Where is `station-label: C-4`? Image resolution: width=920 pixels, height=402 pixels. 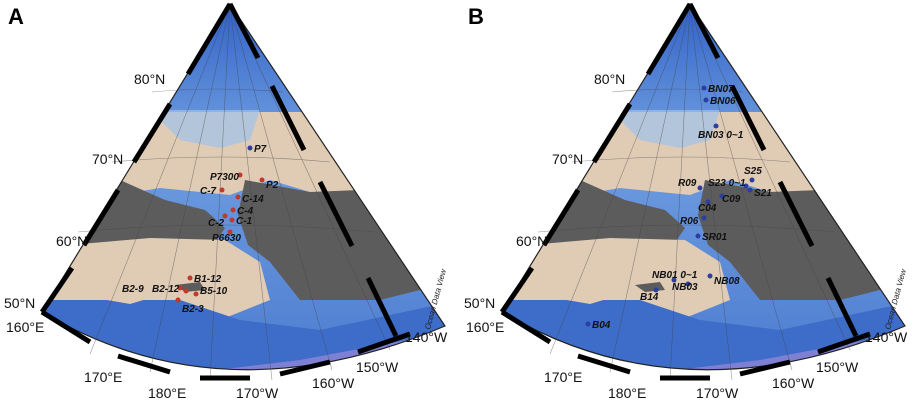 station-label: C-4 is located at coordinates (245, 211).